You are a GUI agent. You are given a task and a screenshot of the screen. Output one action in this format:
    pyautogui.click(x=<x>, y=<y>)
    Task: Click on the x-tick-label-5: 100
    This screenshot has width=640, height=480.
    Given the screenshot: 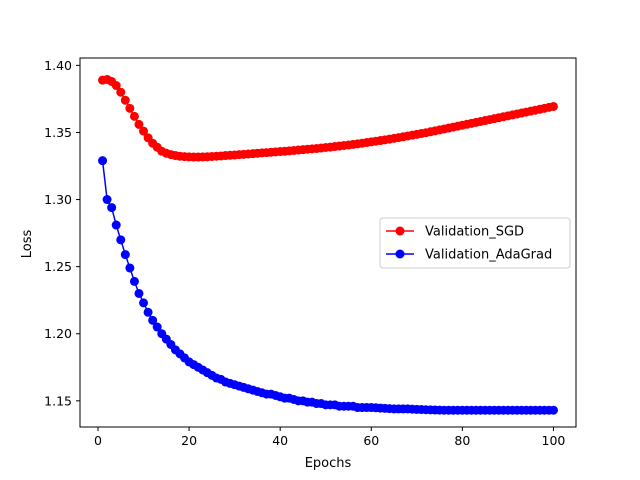 What is the action you would take?
    pyautogui.click(x=554, y=440)
    